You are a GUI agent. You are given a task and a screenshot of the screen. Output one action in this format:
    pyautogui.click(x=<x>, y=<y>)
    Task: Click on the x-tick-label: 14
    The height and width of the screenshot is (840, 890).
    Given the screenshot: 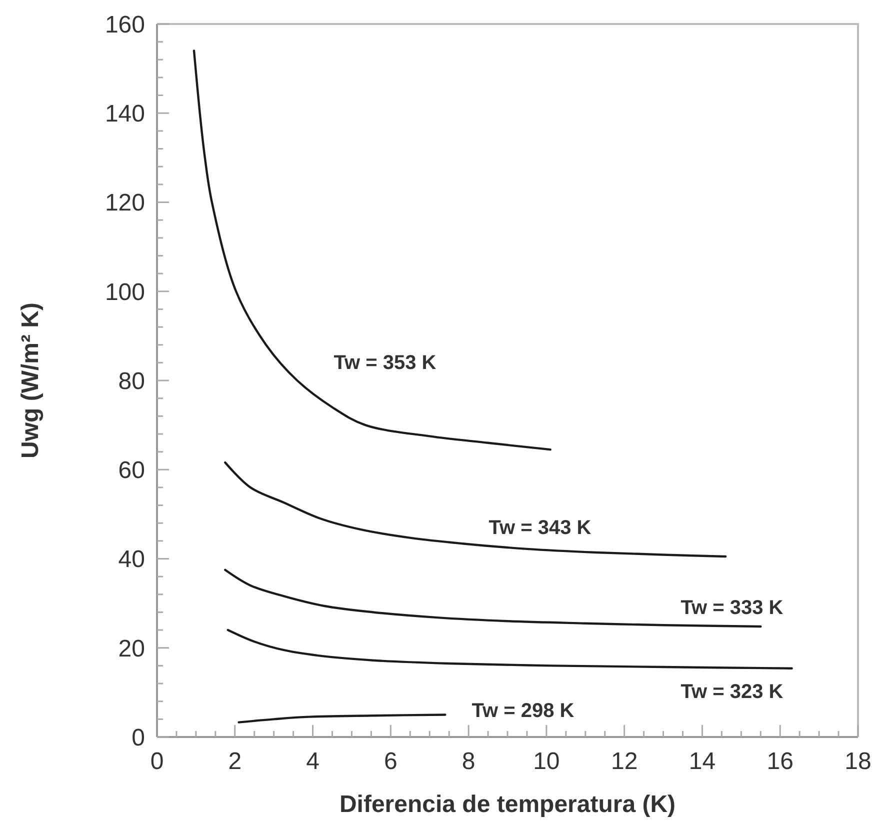 What is the action you would take?
    pyautogui.click(x=702, y=761)
    